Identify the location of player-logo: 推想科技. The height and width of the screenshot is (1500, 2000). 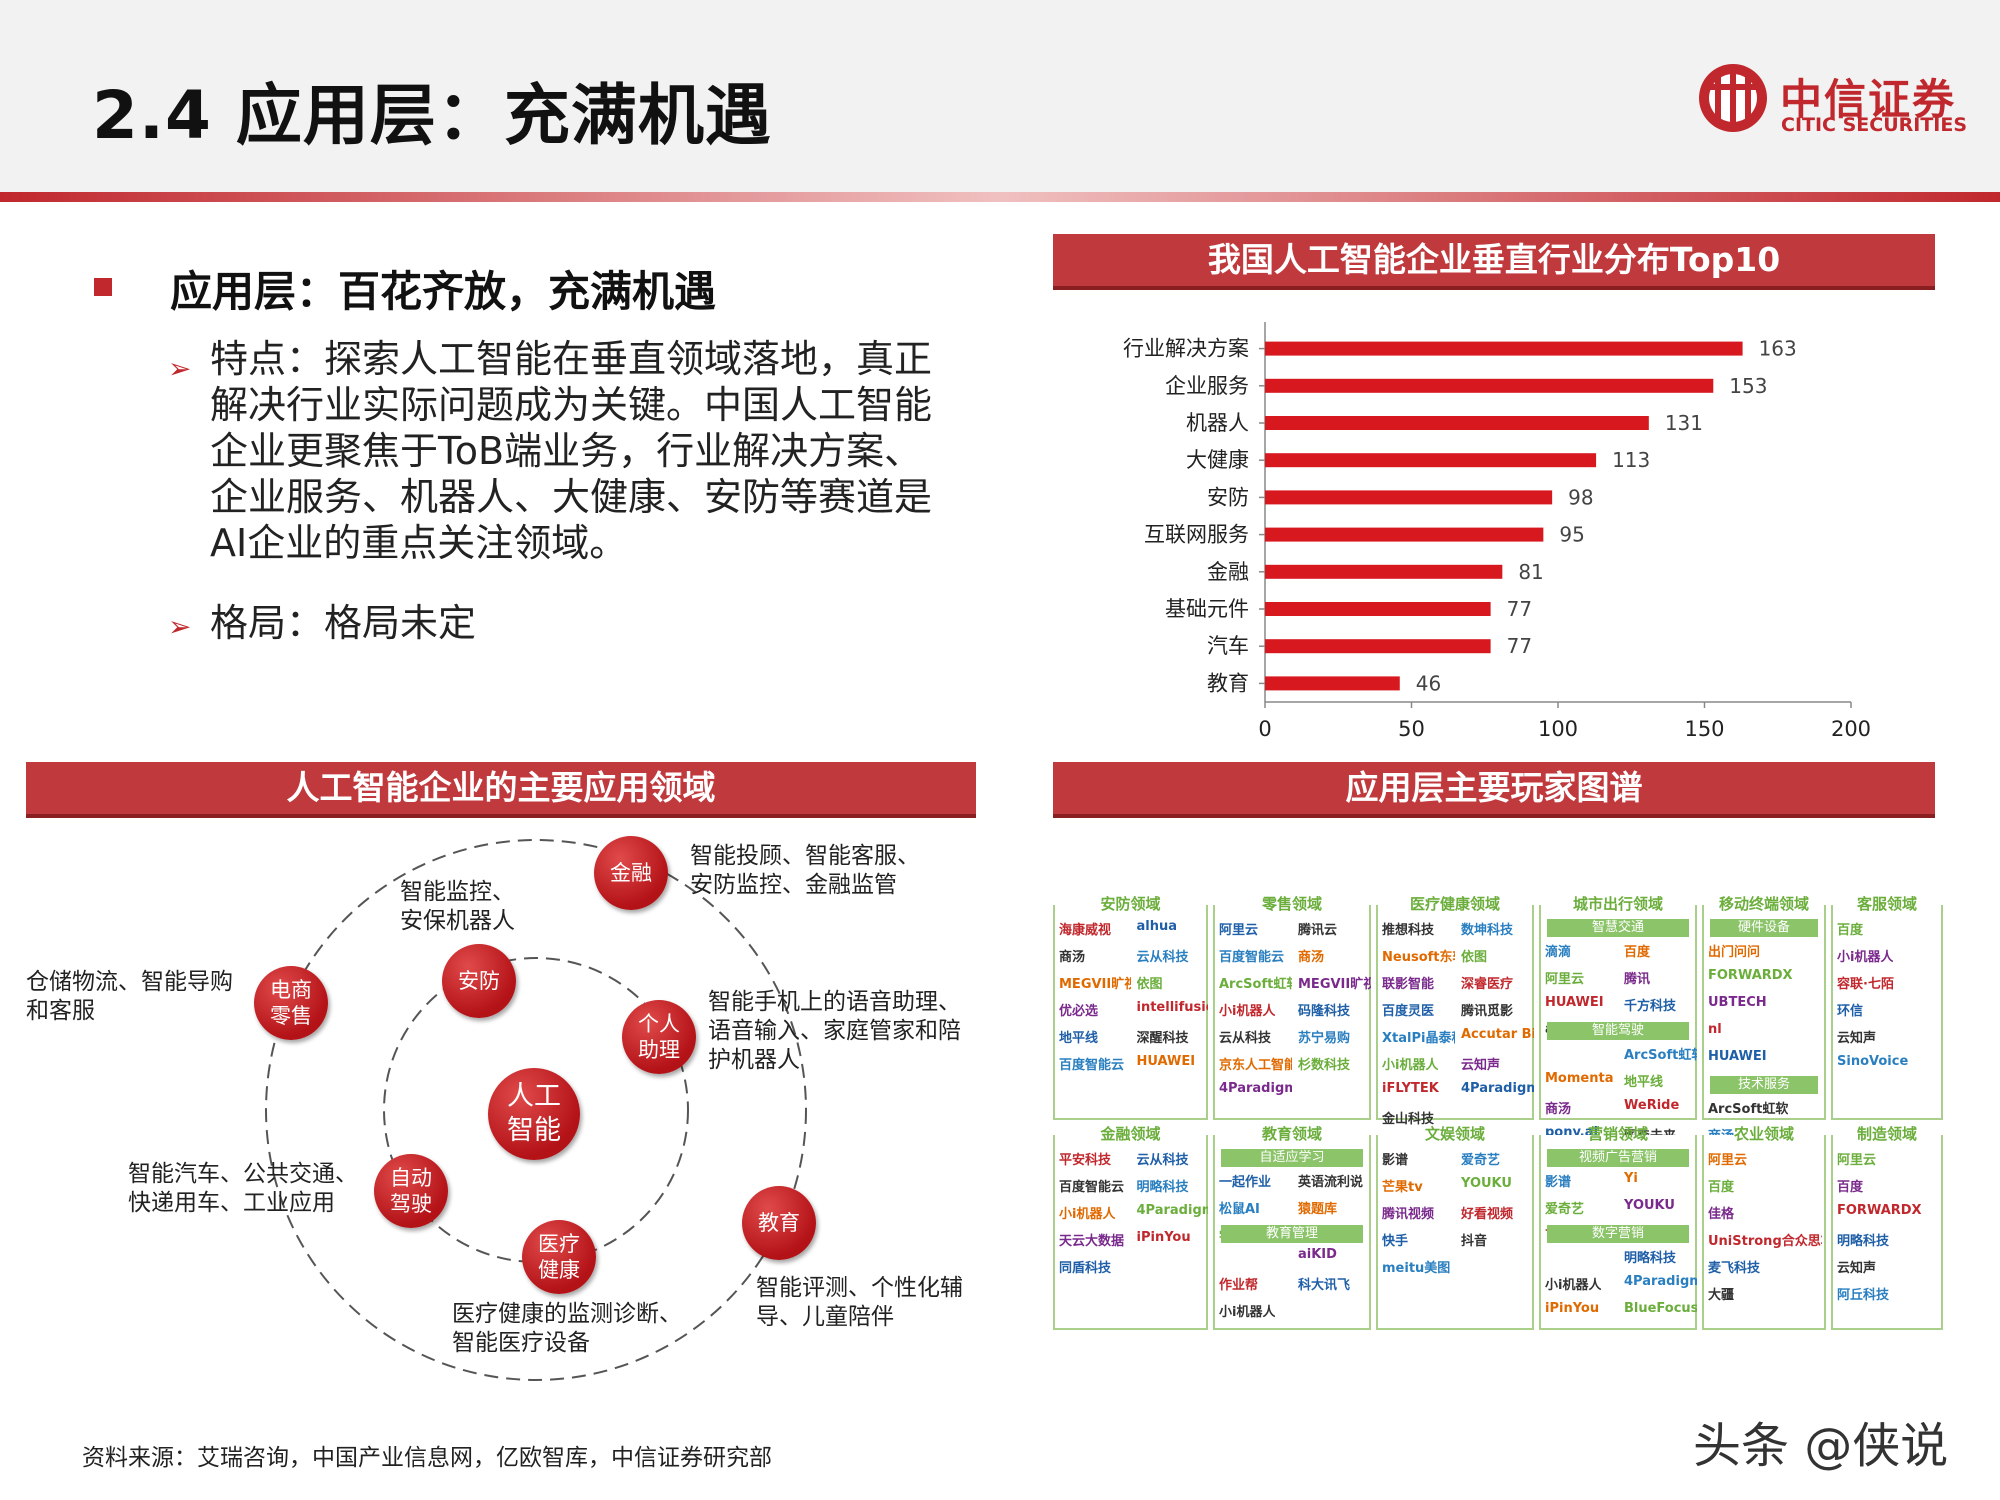
(1408, 930).